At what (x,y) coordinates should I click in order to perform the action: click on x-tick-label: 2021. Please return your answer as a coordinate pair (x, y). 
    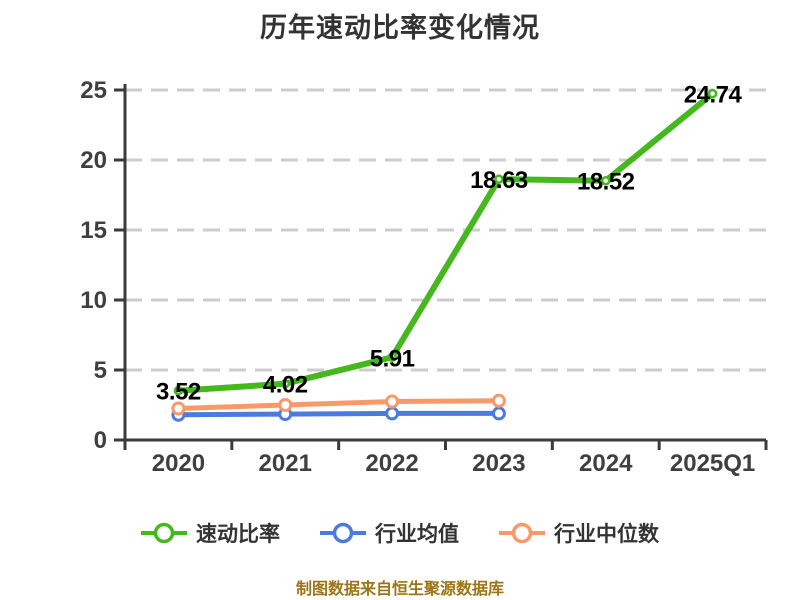
    Looking at the image, I should click on (285, 463).